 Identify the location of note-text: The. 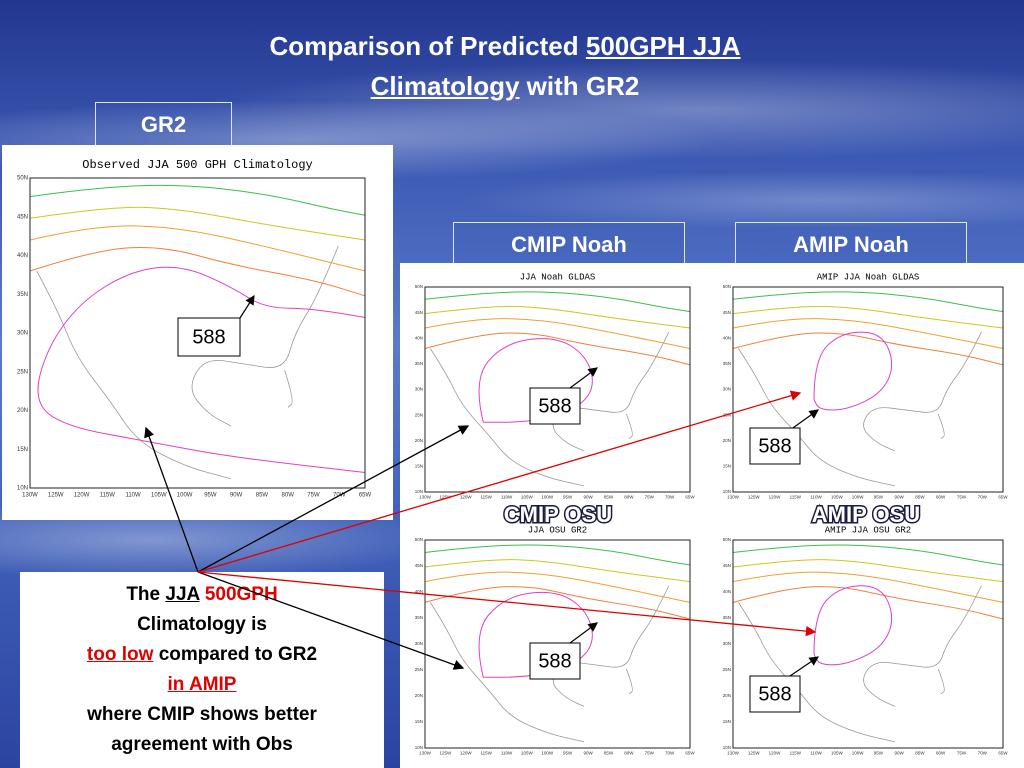
(143, 594).